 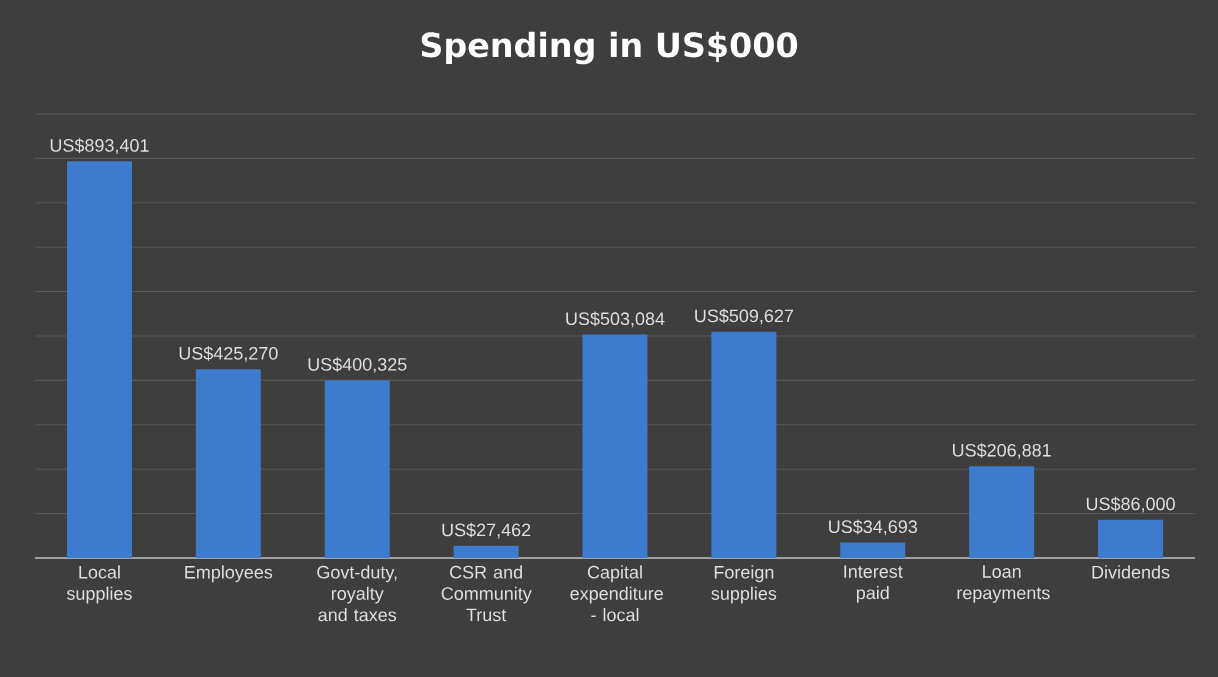 What do you see at coordinates (615, 319) in the screenshot?
I see `data-label: US$503,084` at bounding box center [615, 319].